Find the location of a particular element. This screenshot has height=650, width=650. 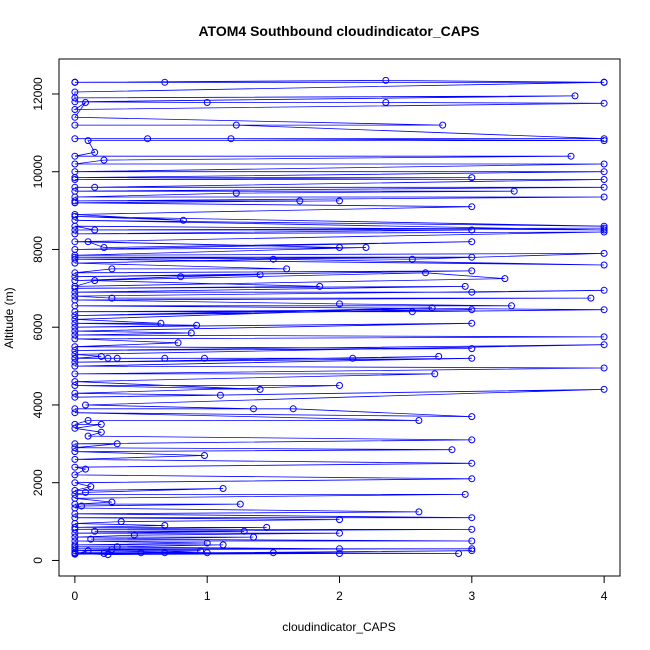

x-tick-label: 4 is located at coordinates (604, 596).